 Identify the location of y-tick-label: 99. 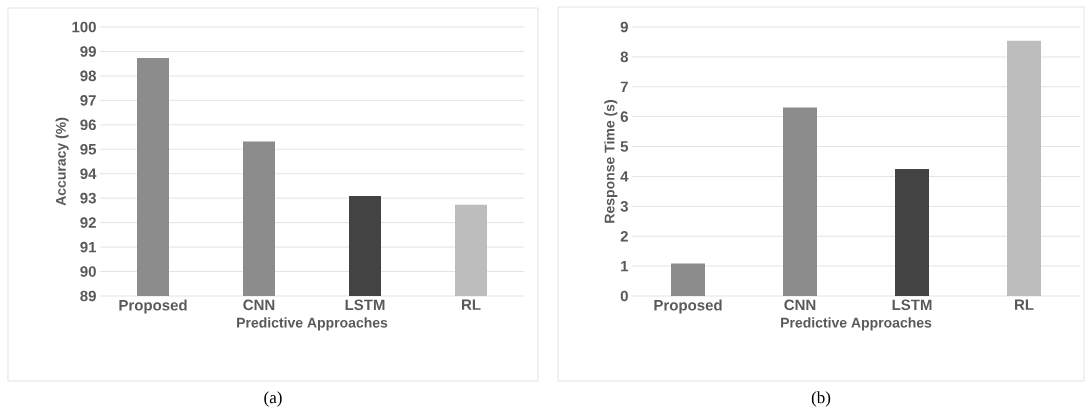
(88, 51).